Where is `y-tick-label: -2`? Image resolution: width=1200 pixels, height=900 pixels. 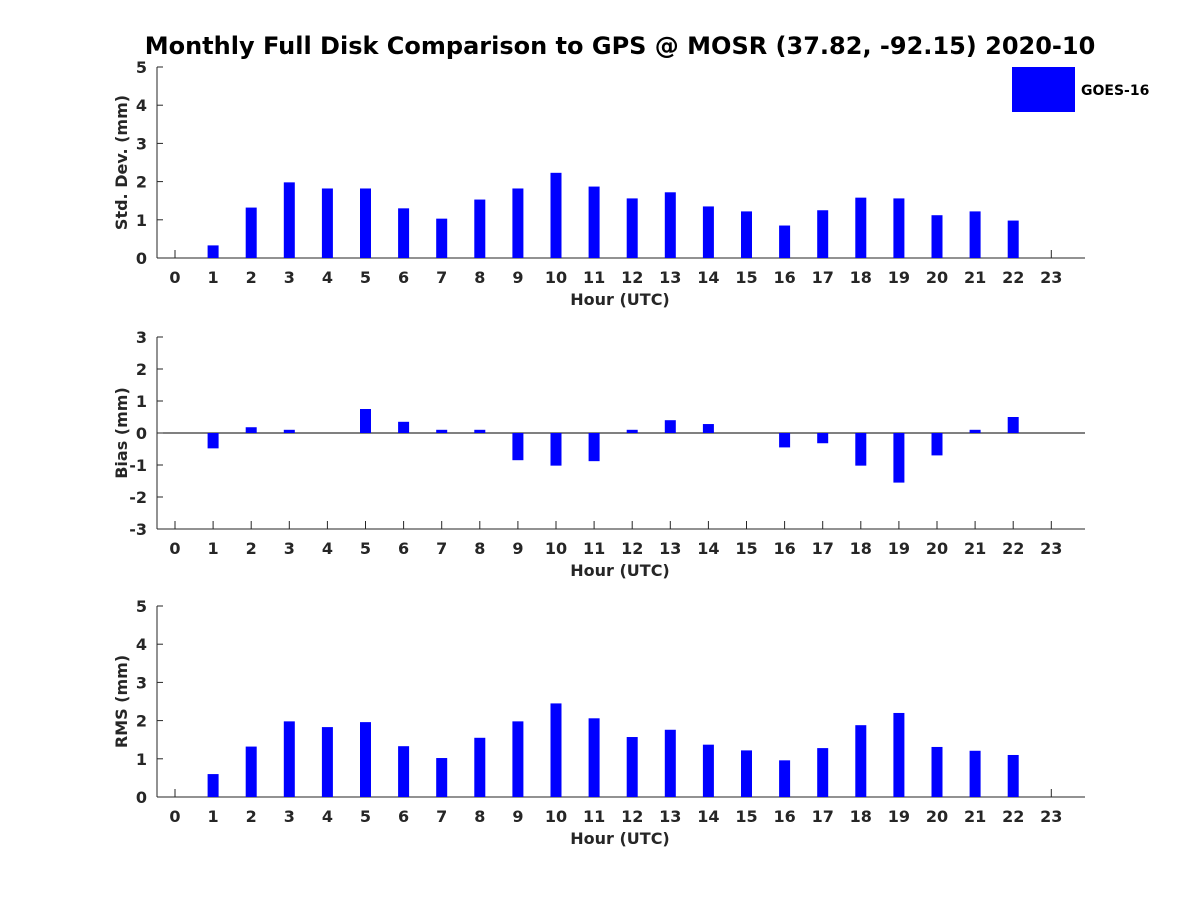
y-tick-label: -2 is located at coordinates (138, 497).